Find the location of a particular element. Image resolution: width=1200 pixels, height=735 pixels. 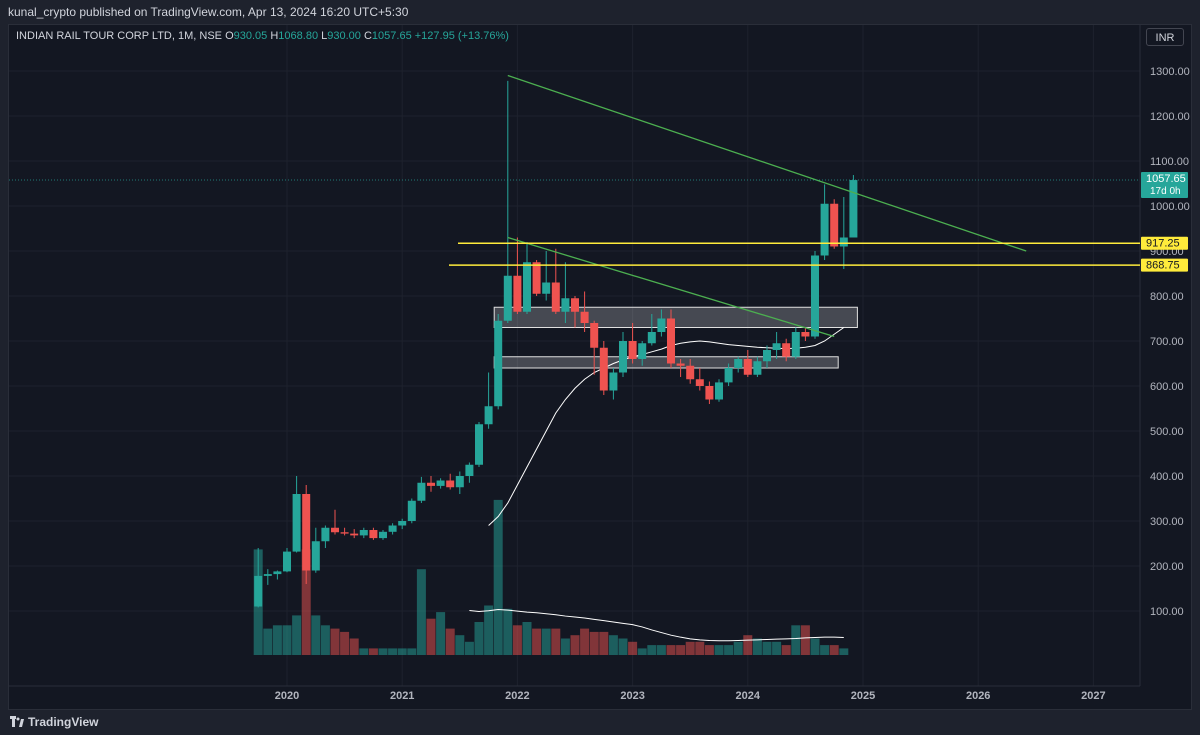

price-label-bg is located at coordinates (1164, 265).